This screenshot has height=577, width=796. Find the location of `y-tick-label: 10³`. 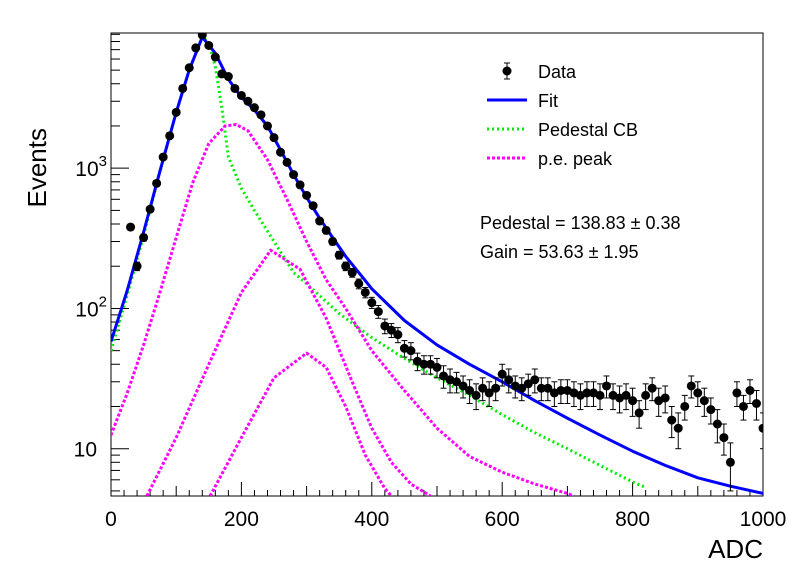

y-tick-label: 10³ is located at coordinates (91, 167).